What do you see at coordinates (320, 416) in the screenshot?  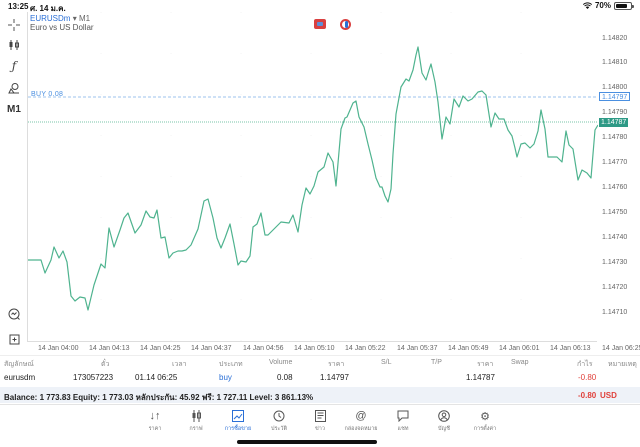 I see `news-icon` at bounding box center [320, 416].